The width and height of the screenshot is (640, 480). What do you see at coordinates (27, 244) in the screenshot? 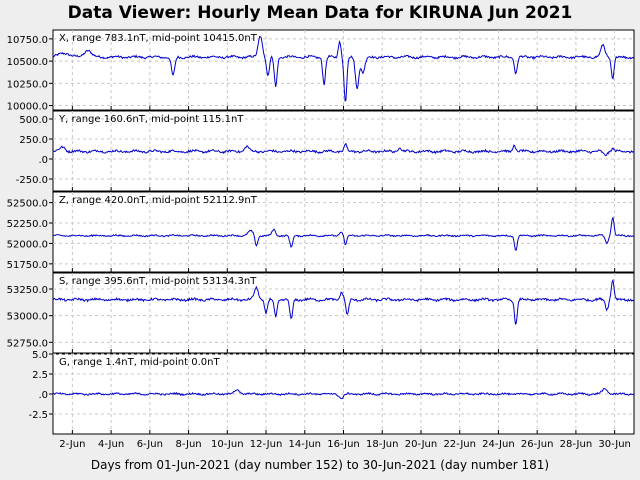
I see `y-tick-label: 52000.0` at bounding box center [27, 244].